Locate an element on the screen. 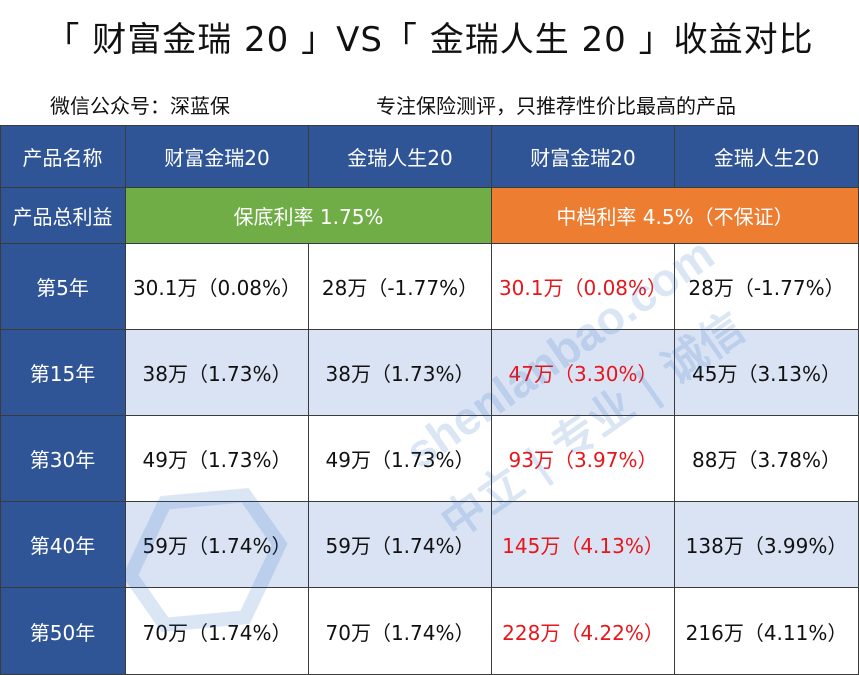 Image resolution: width=859 pixels, height=675 pixels. header-product-1: 财富金瑞20 is located at coordinates (217, 156).